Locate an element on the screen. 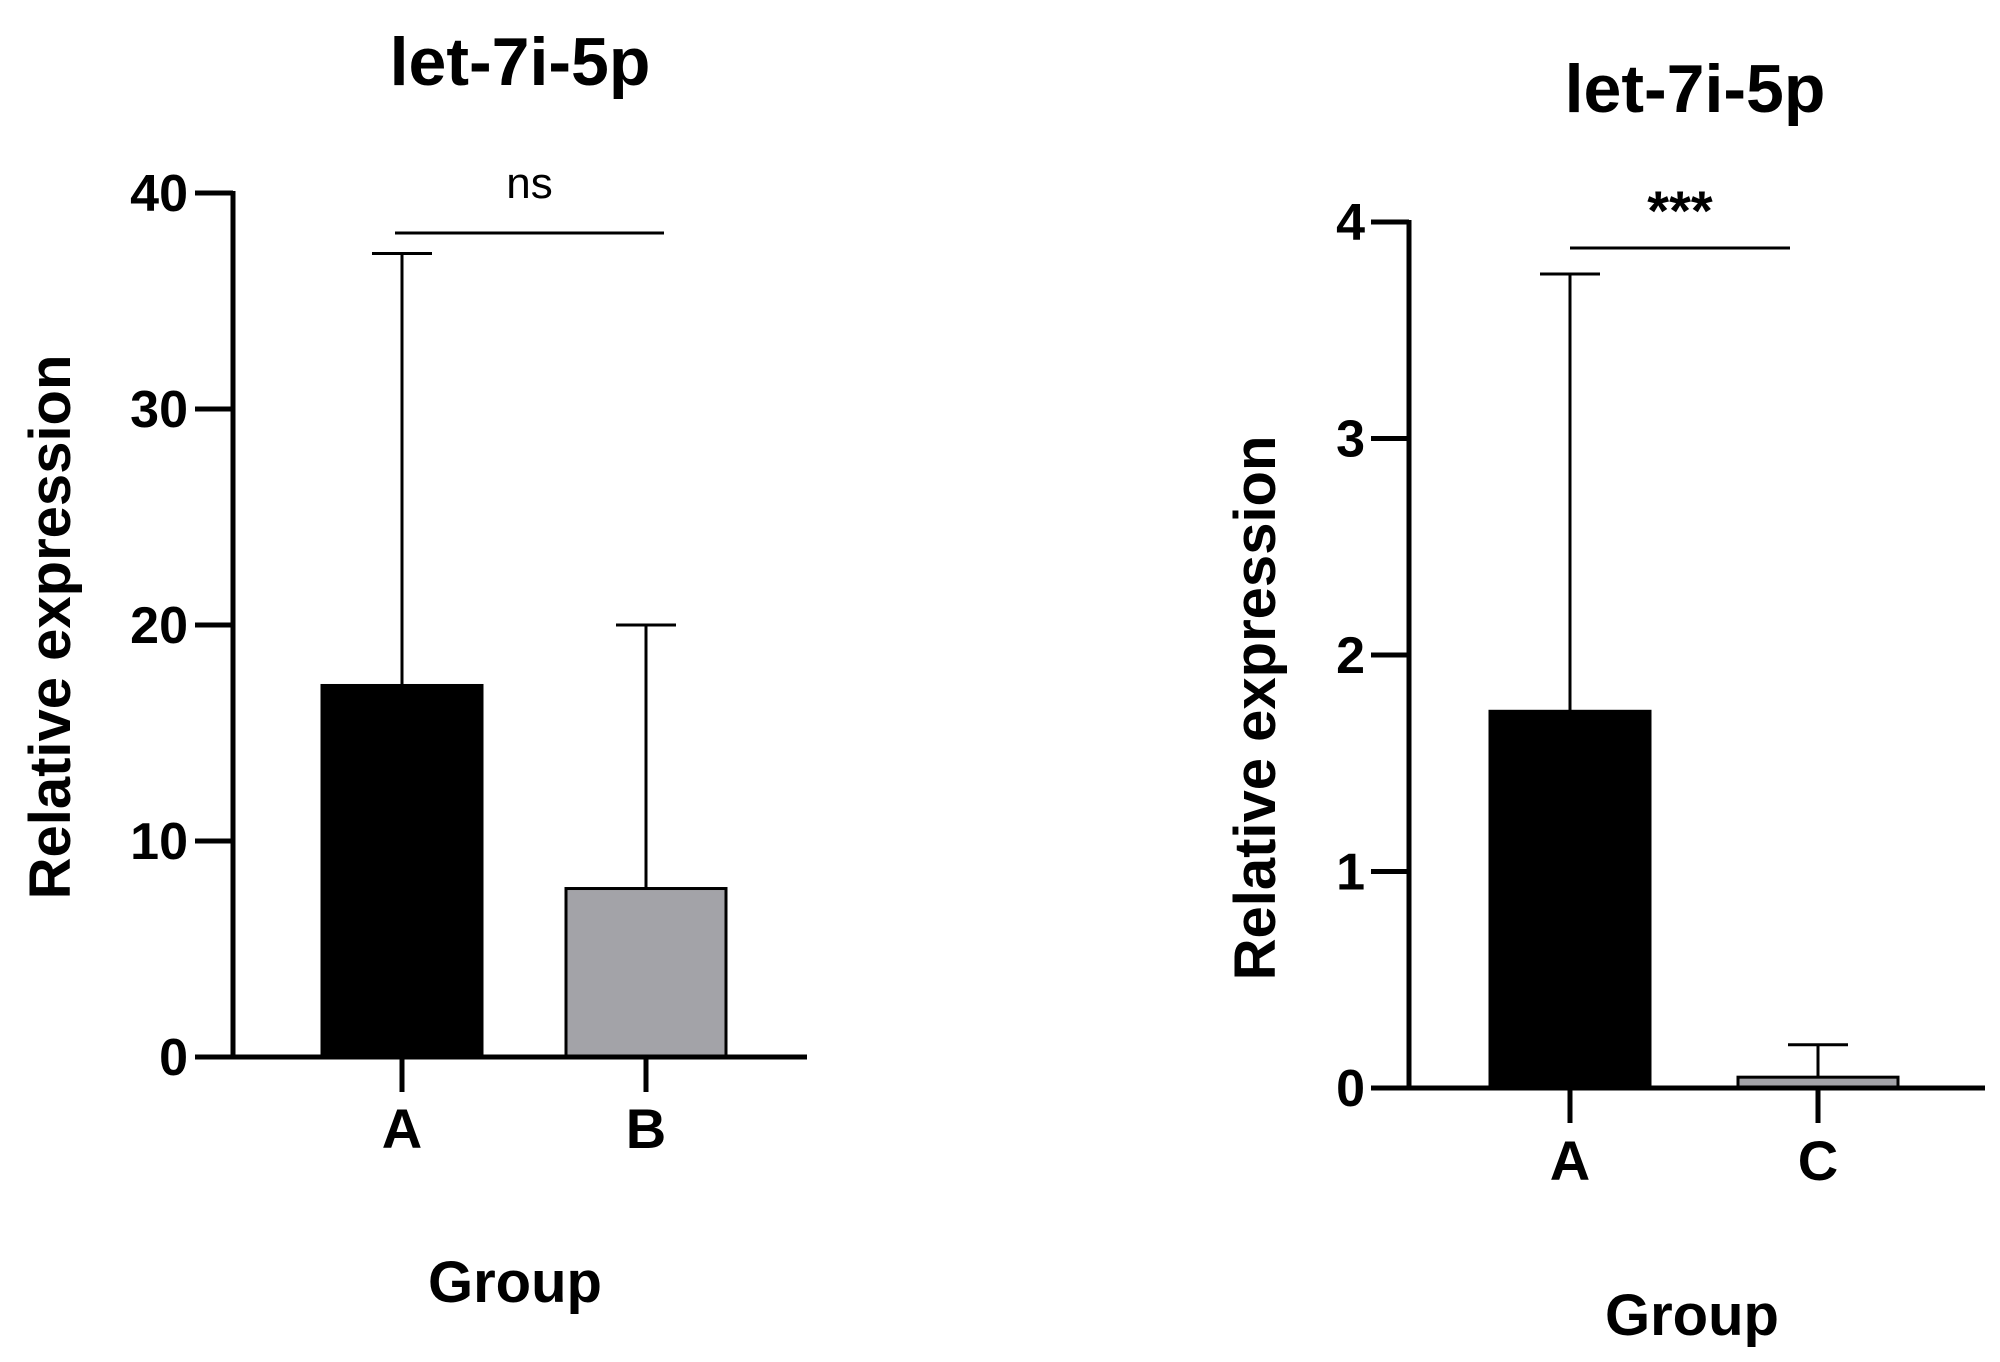 This screenshot has height=1362, width=2000. chart-right-category-label: C is located at coordinates (1818, 1160).